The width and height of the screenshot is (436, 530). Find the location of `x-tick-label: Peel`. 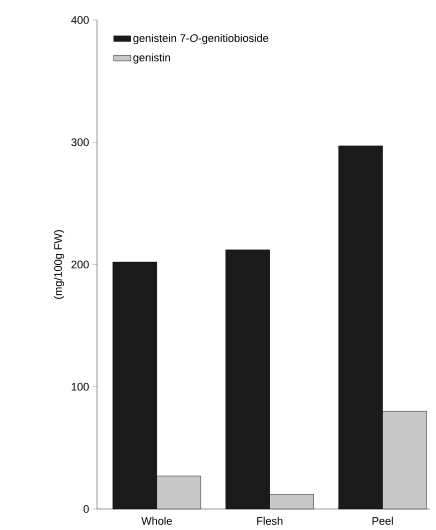

x-tick-label: Peel is located at coordinates (382, 520).